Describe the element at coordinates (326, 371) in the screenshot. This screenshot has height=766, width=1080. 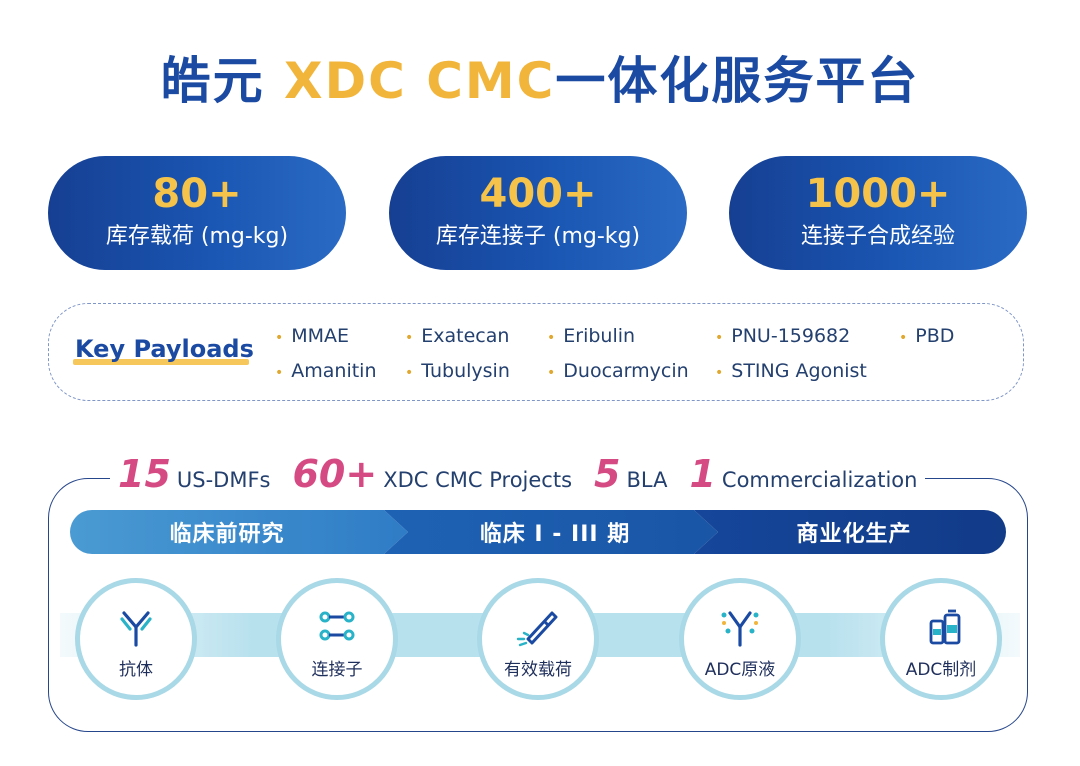
I see `payload-item: • Amanitin` at that location.